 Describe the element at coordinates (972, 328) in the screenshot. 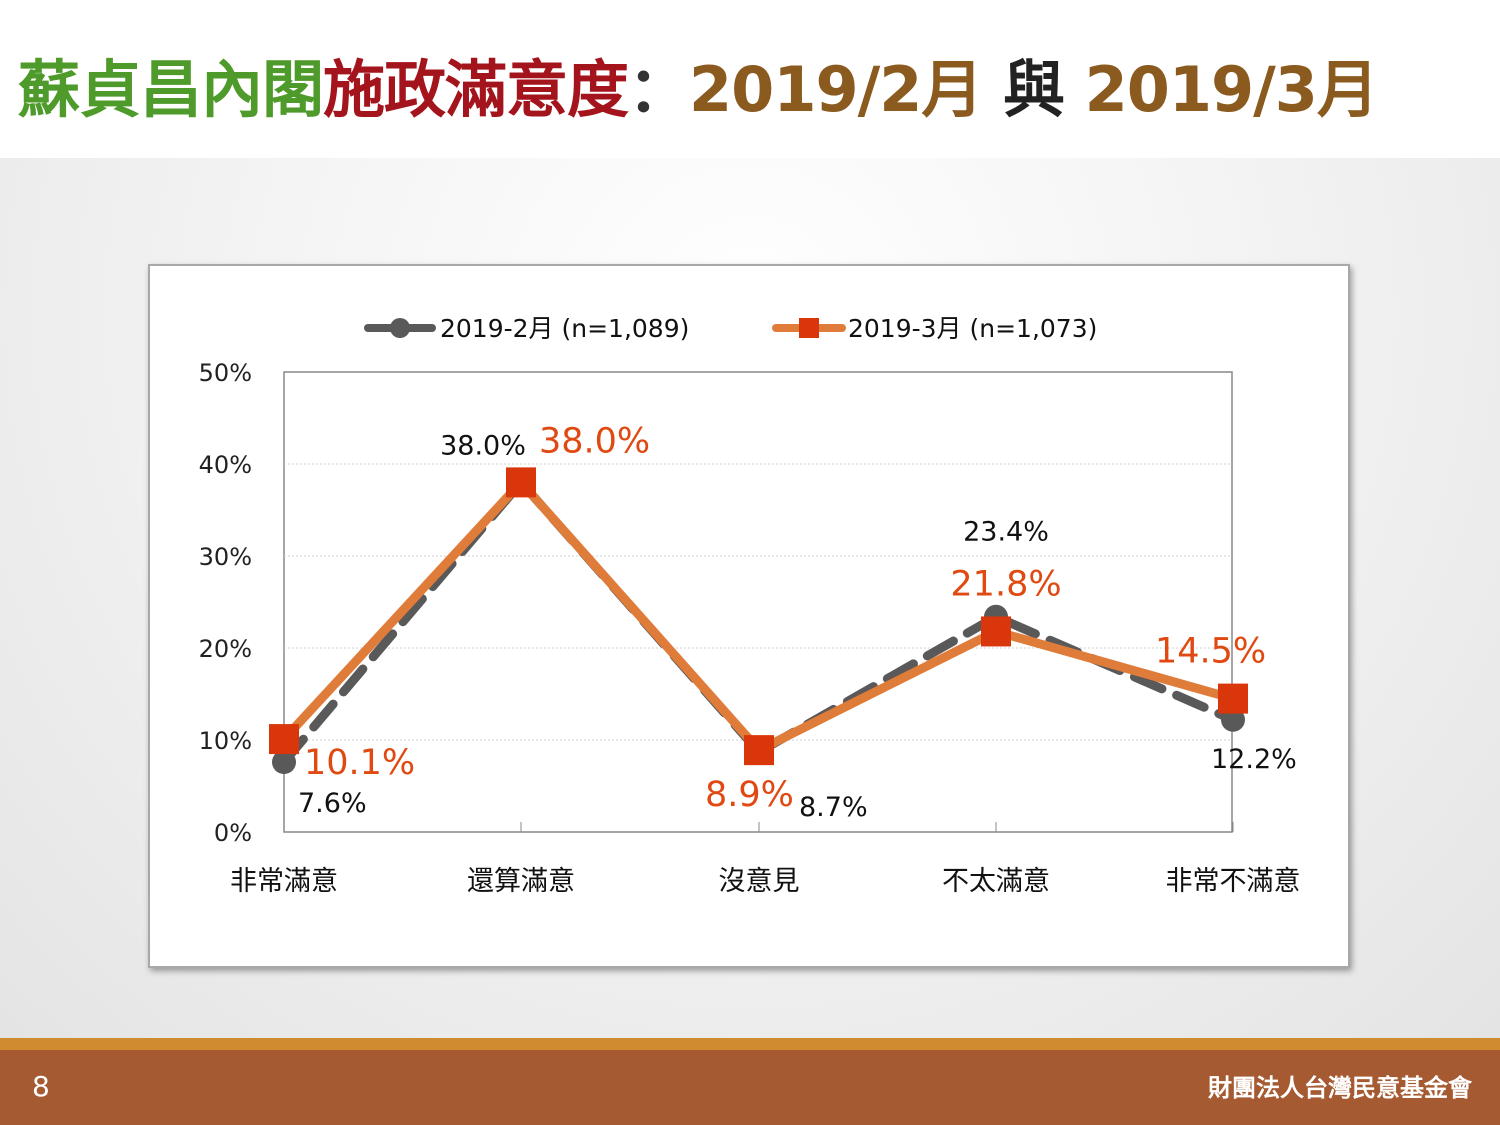

I see `legend-mar-label: 2019-3月 (n=1,073)` at that location.